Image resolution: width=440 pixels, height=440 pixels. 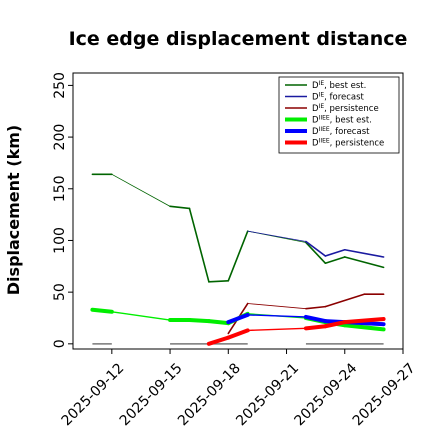 What do you see at coordinates (384, 394) in the screenshot?
I see `x-tick-label: 2025-09-27` at bounding box center [384, 394].